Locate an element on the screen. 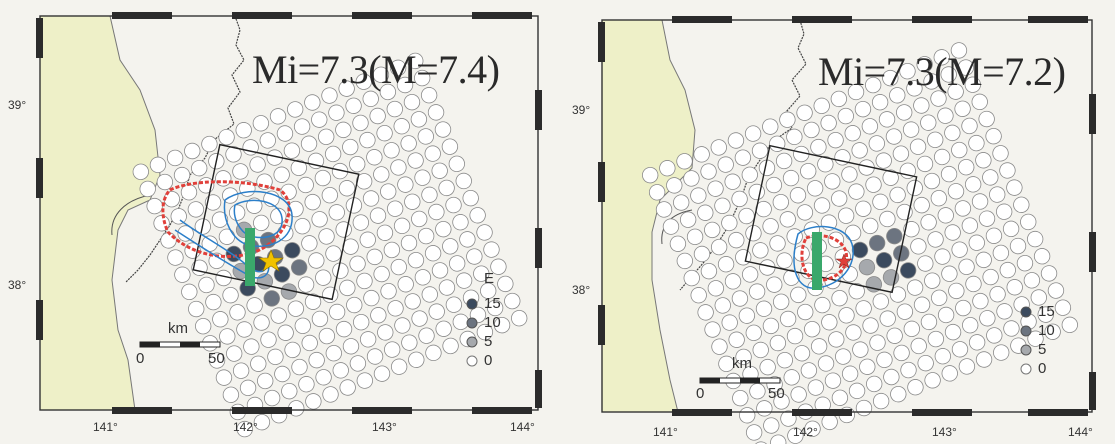 Image resolution: width=1115 pixels, height=444 pixels. slip-contour-blue is located at coordinates (258, 218).